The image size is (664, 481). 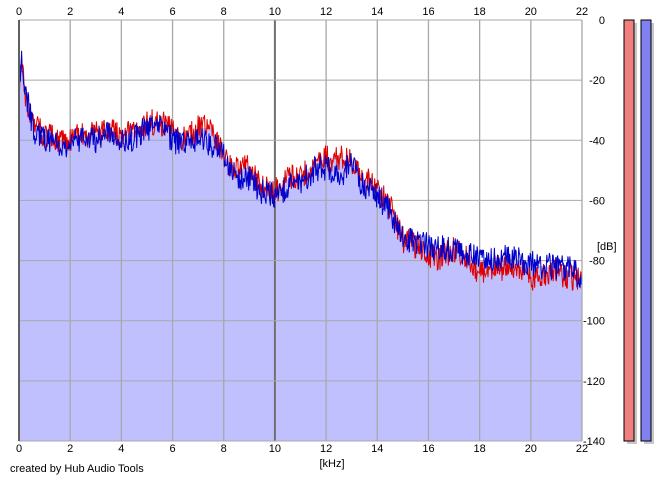 What do you see at coordinates (597, 201) in the screenshot?
I see `y-tick-label: -60` at bounding box center [597, 201].